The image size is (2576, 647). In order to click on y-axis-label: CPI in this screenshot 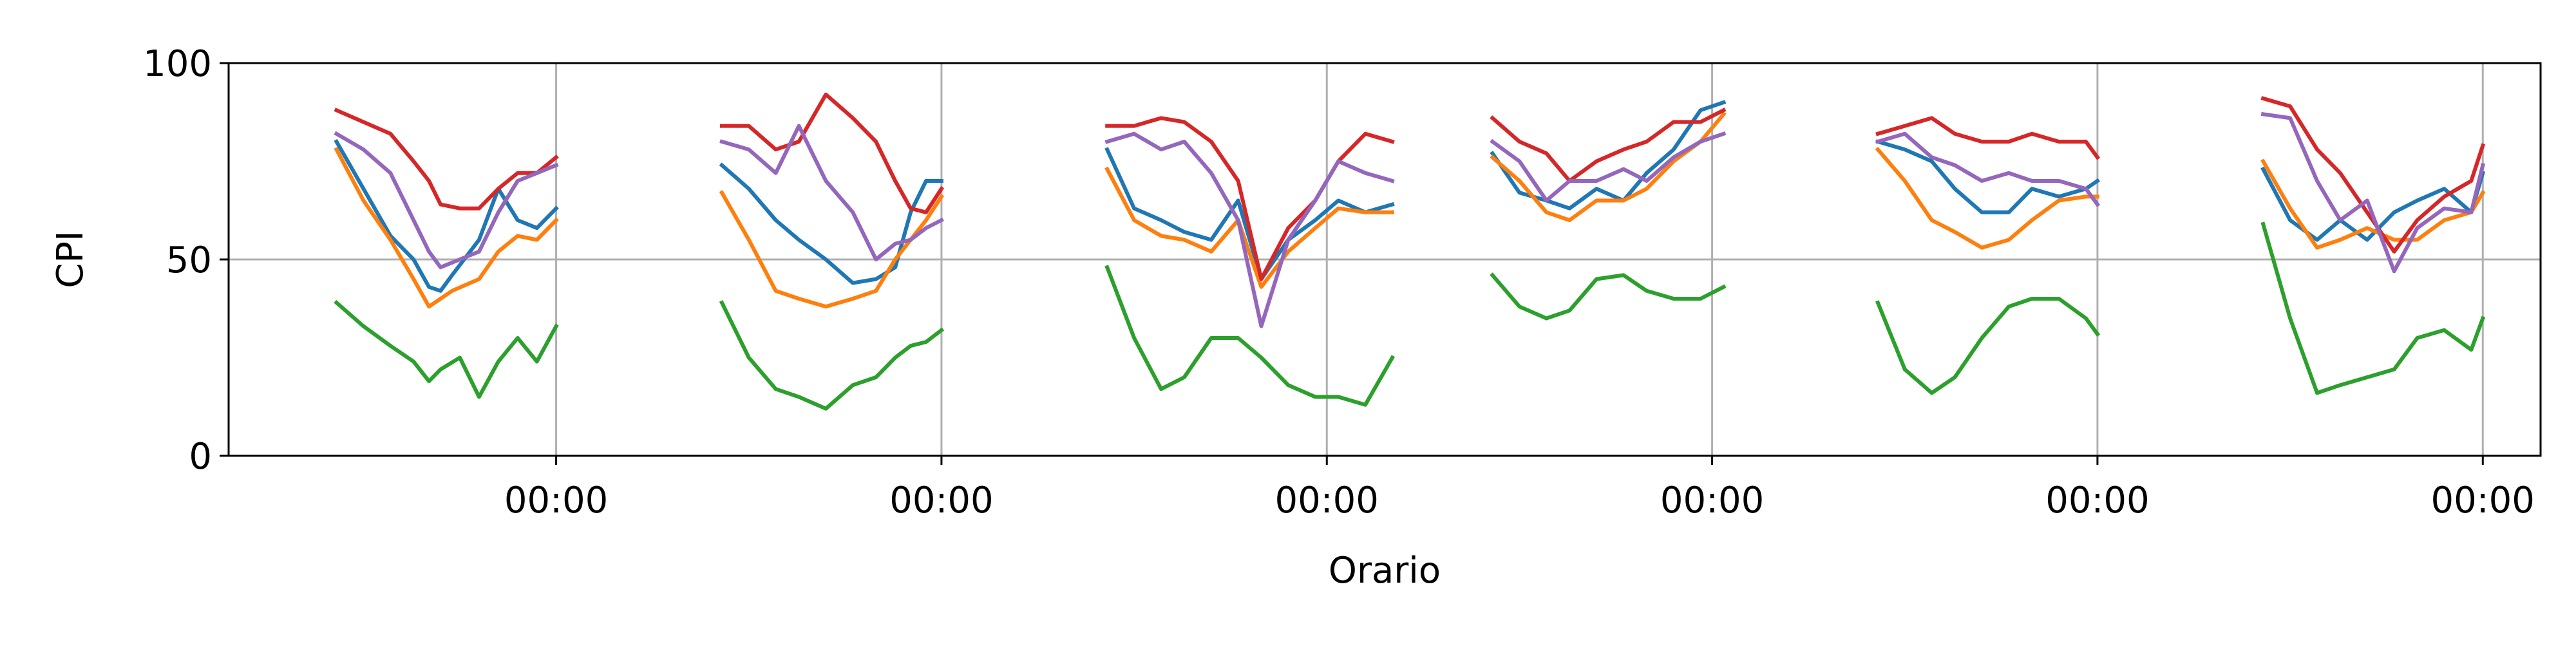, I will do `click(70, 259)`.